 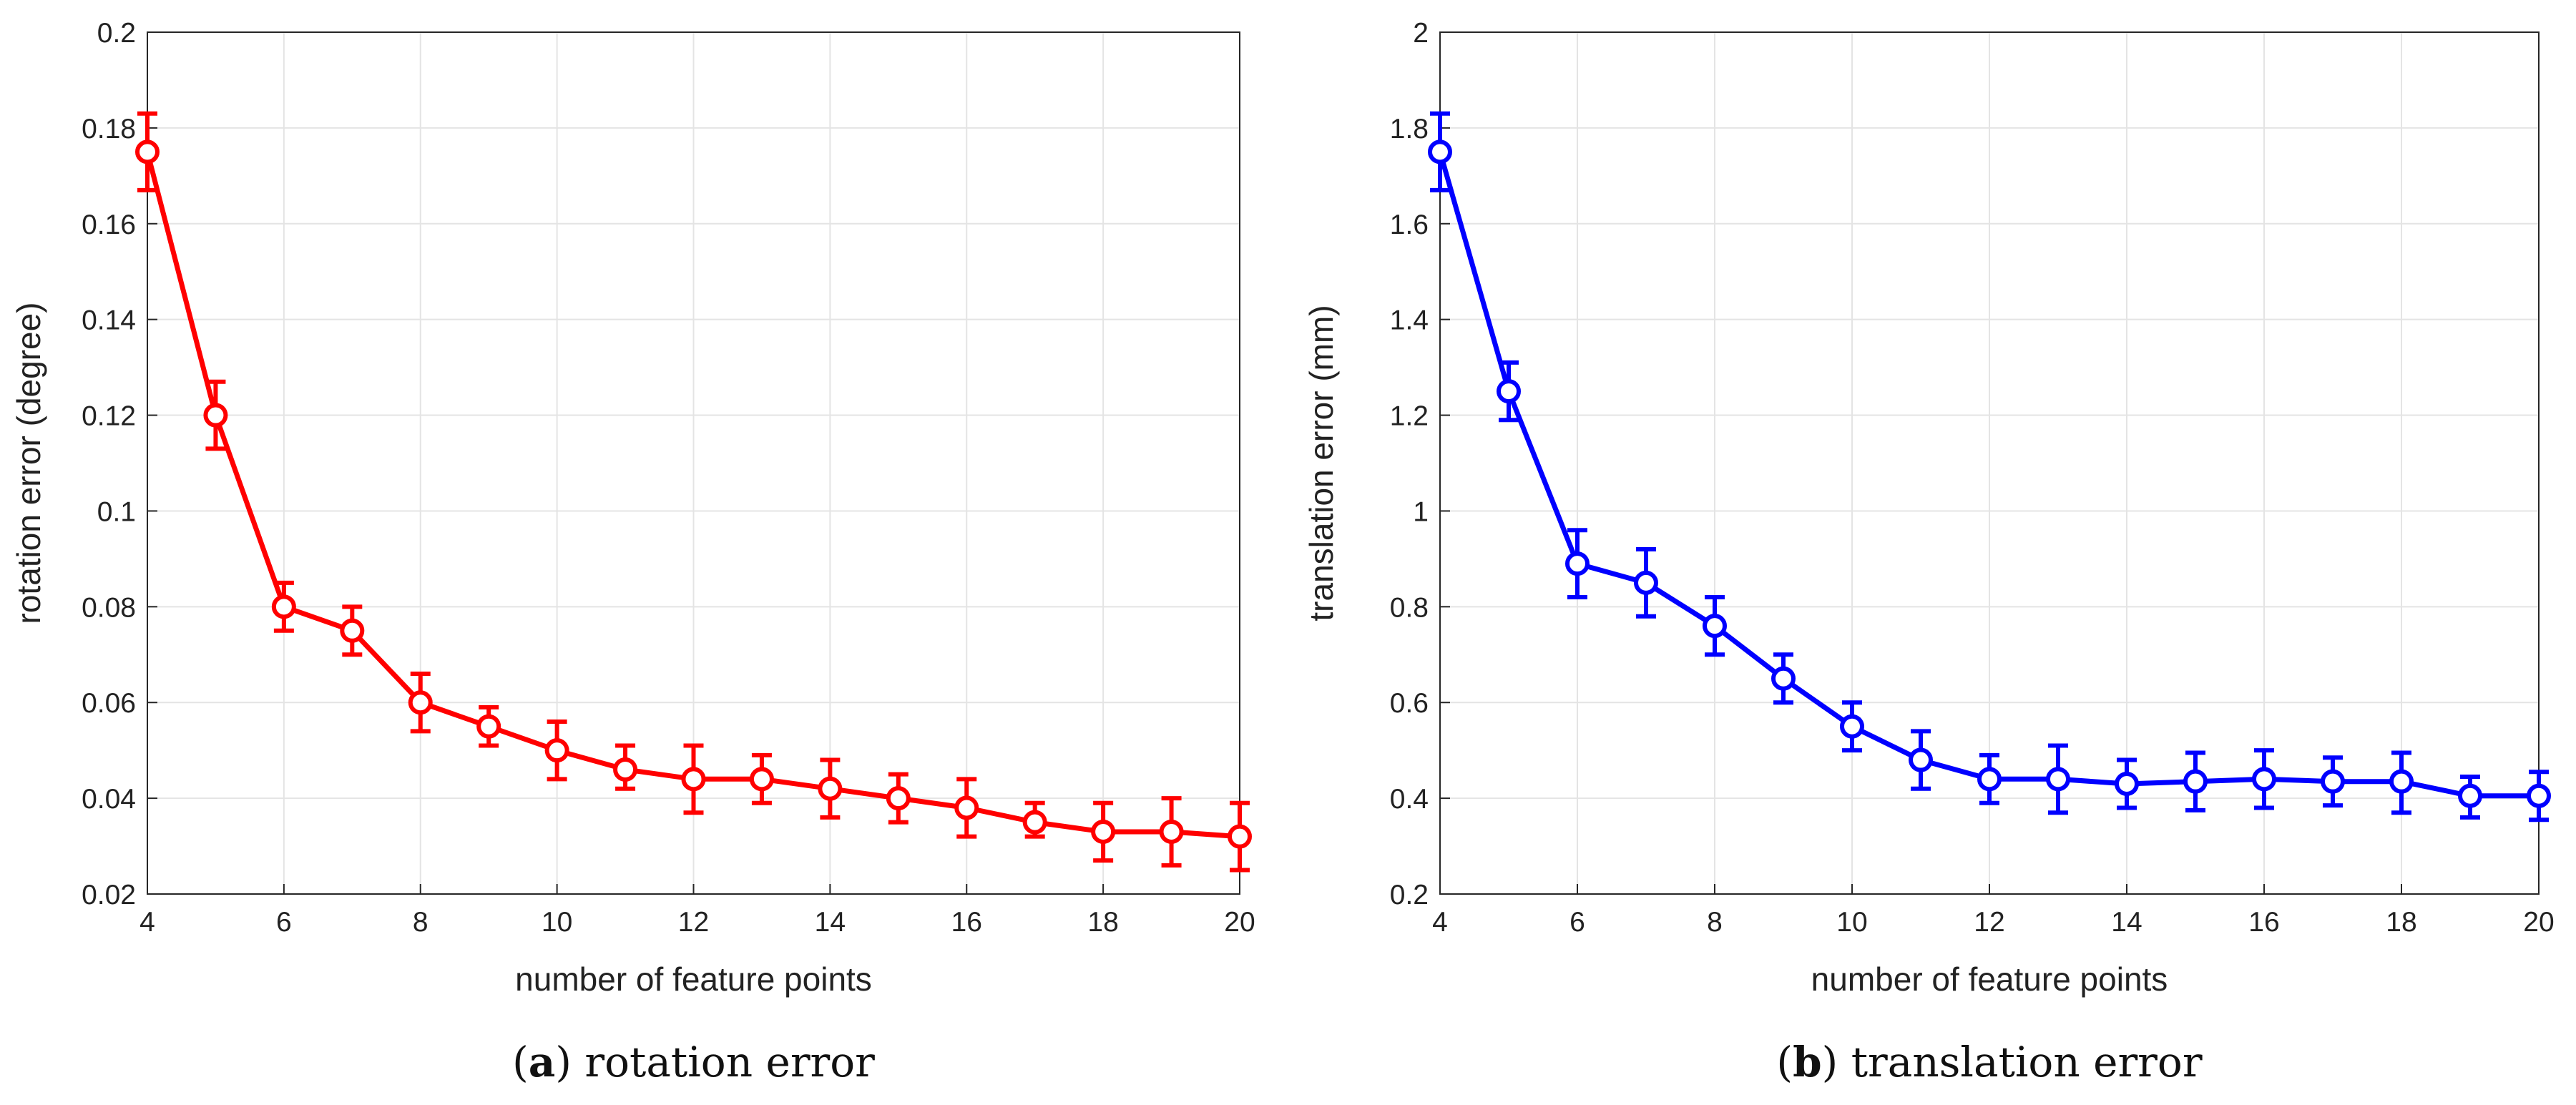 I want to click on y-tick-label: 0.18, so click(x=109, y=129).